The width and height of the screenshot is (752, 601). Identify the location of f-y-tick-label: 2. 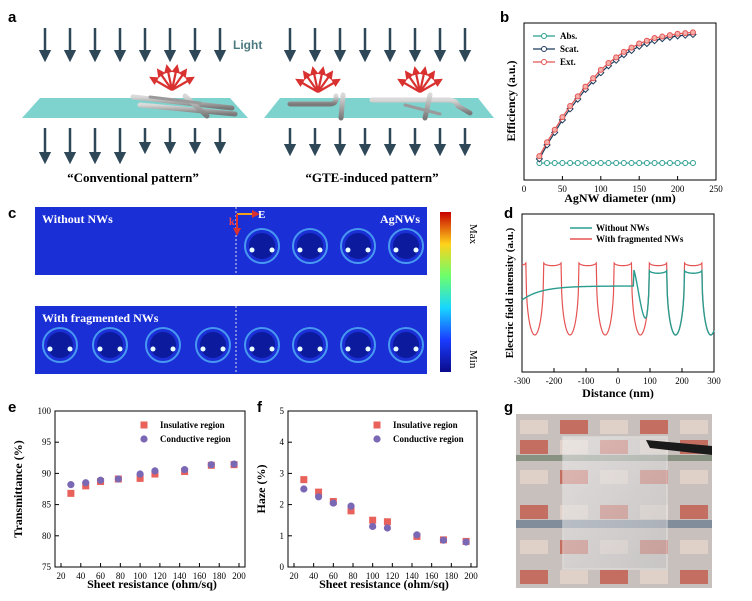
(282, 505).